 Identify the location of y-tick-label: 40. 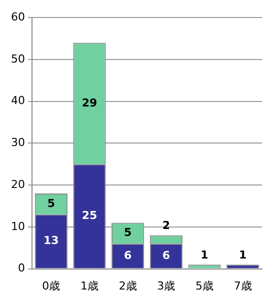
(17, 101).